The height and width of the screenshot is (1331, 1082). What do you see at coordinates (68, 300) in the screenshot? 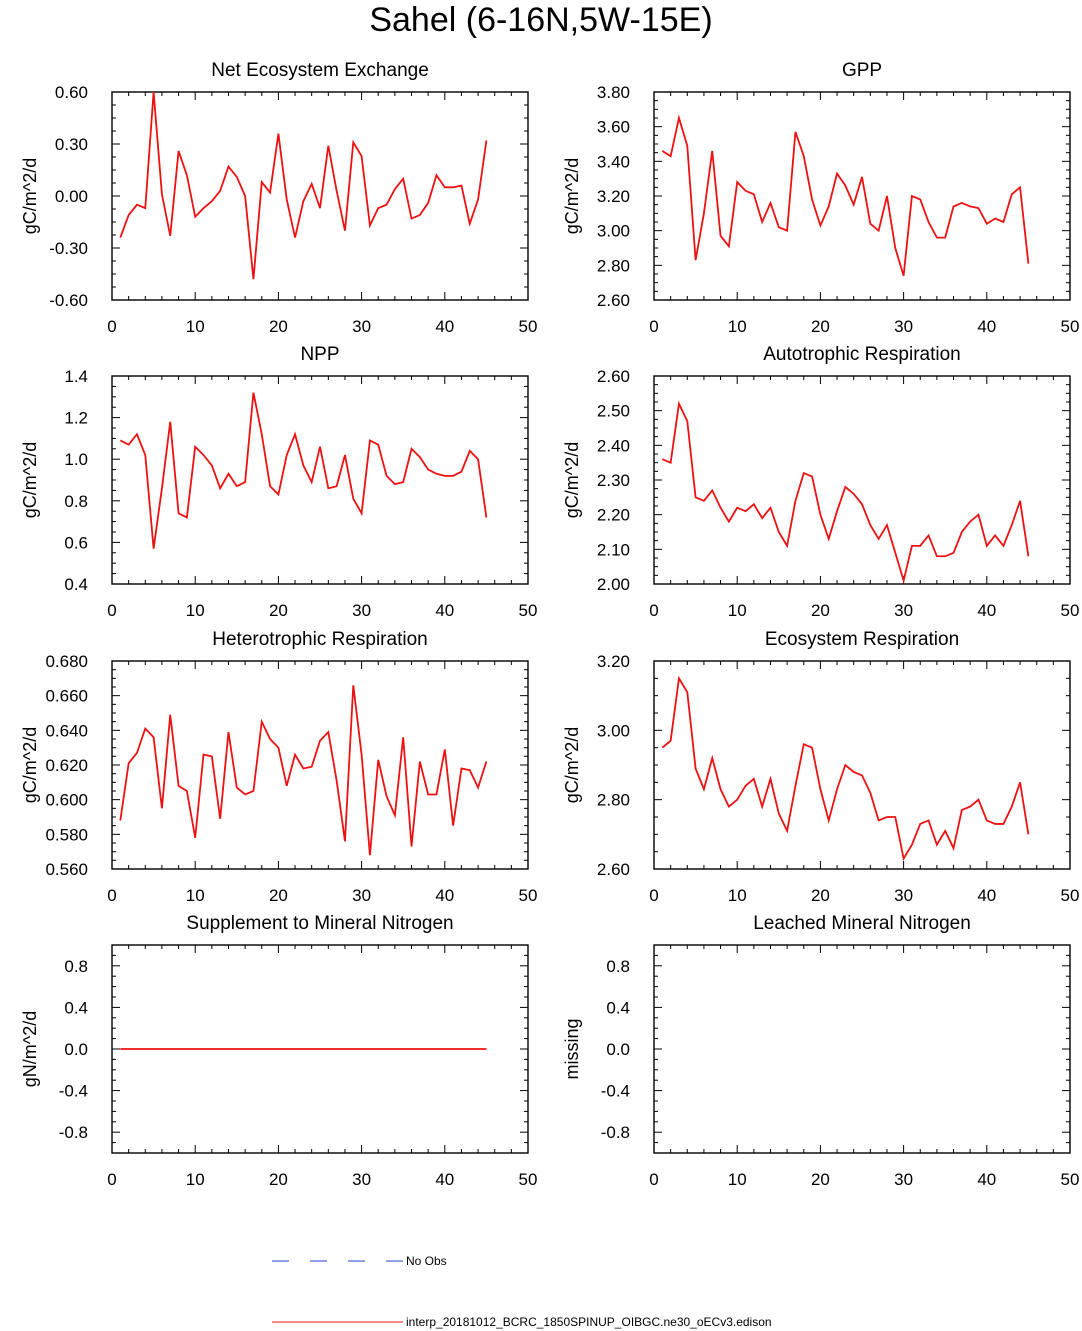
I see `y-tick-label: -0.60` at bounding box center [68, 300].